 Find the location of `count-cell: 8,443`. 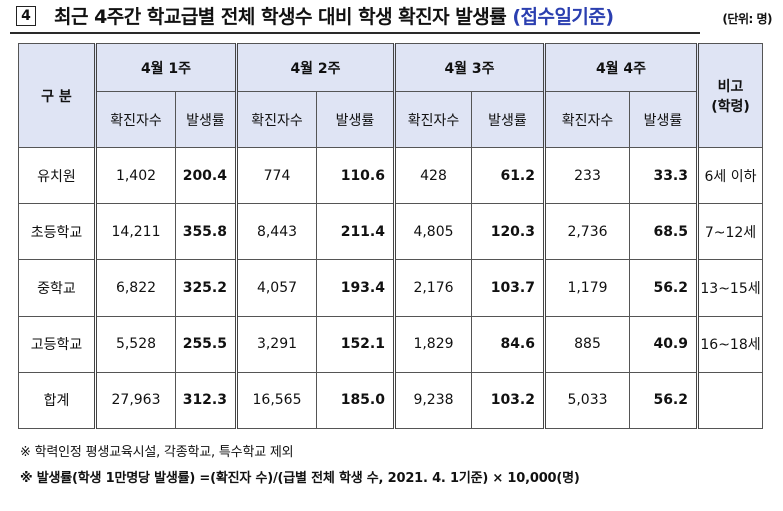

count-cell: 8,443 is located at coordinates (276, 232).